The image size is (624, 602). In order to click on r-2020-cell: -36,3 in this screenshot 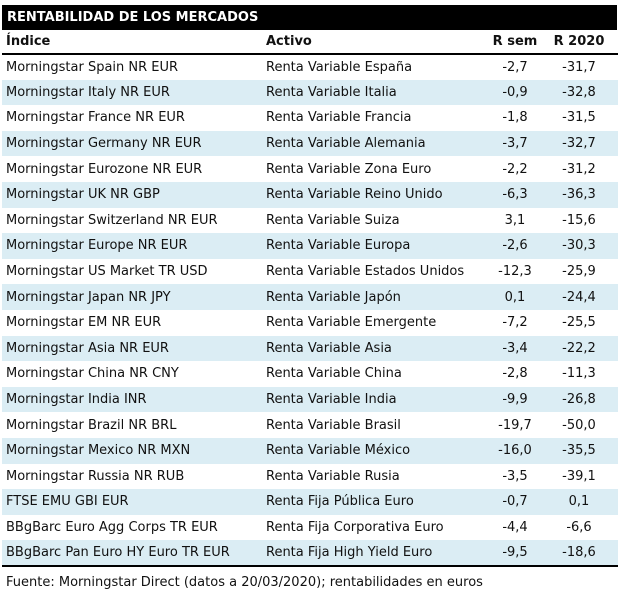, I will do `click(579, 195)`.